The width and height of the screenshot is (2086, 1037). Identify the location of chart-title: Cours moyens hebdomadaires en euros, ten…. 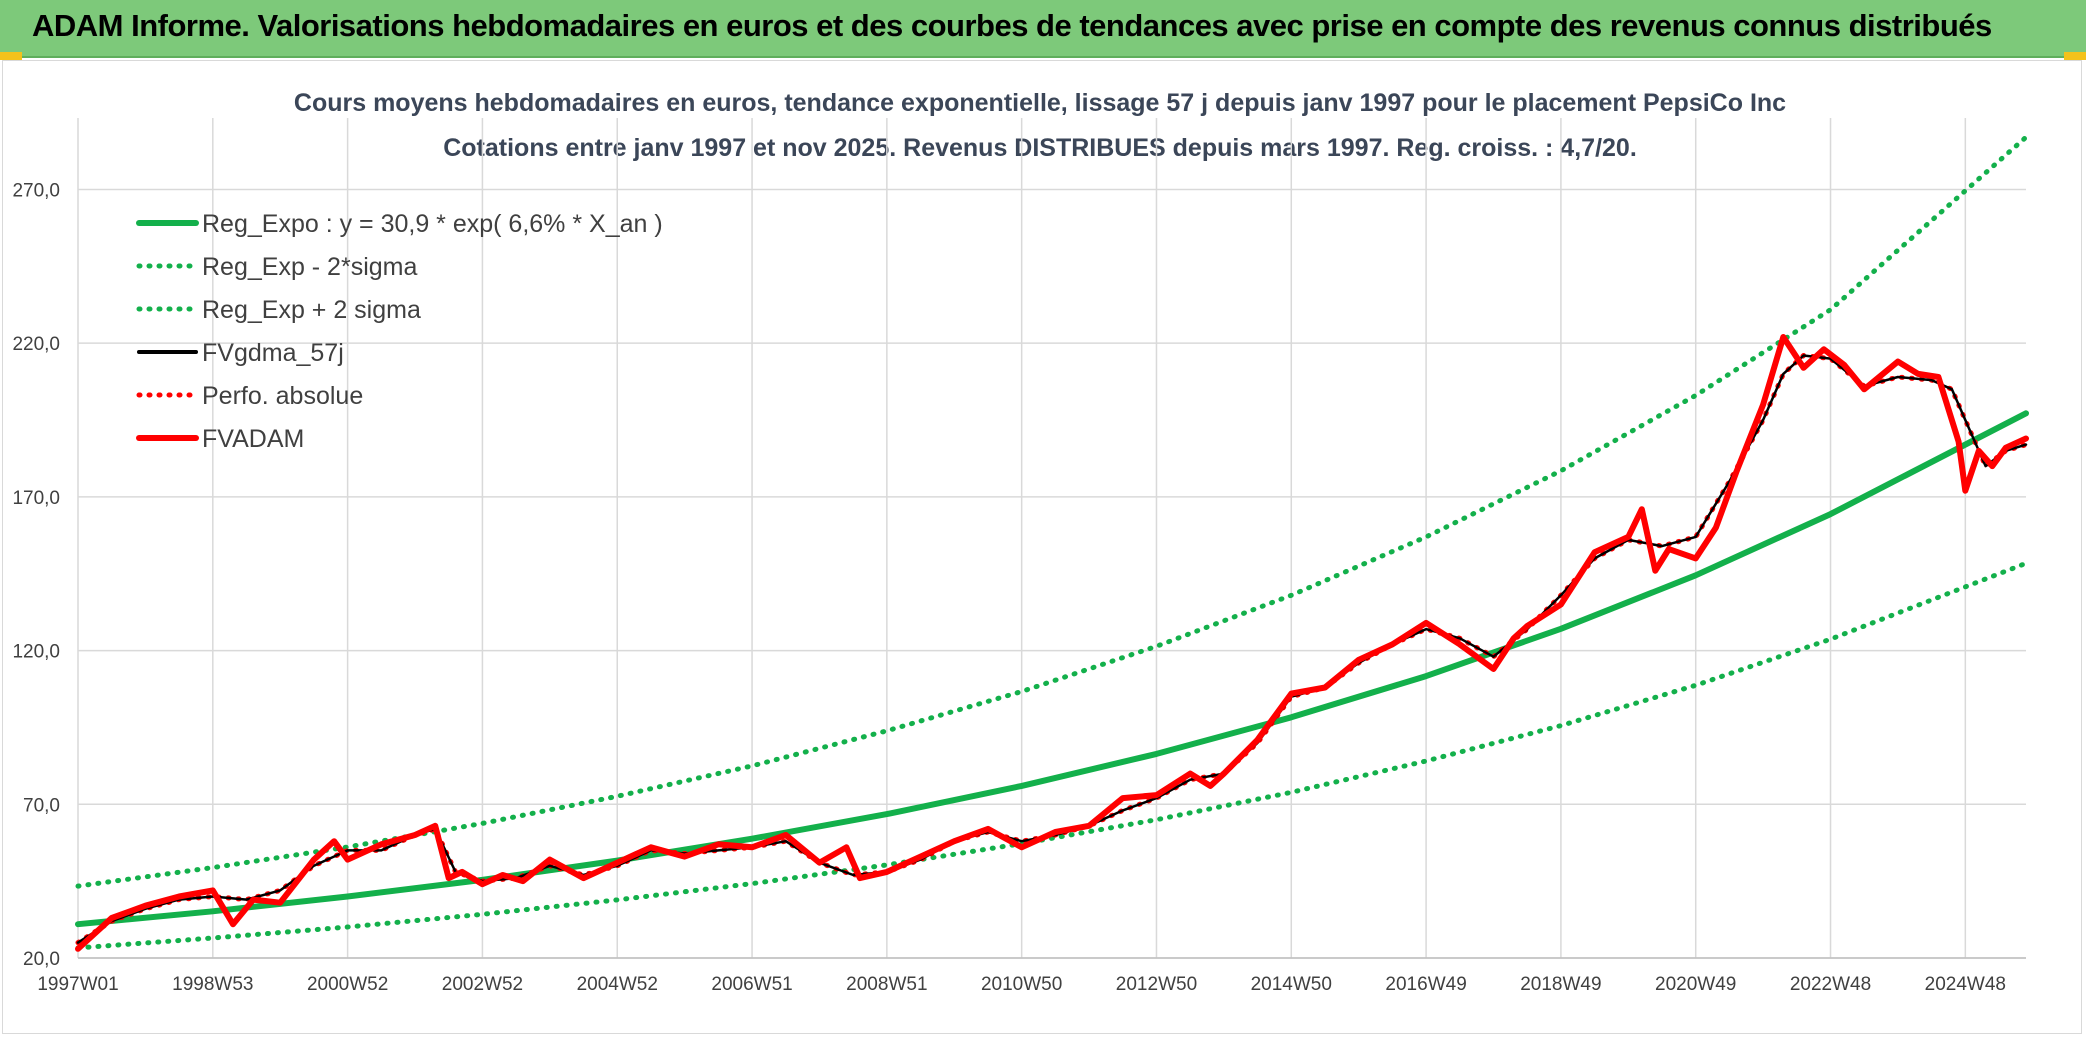
(1040, 103).